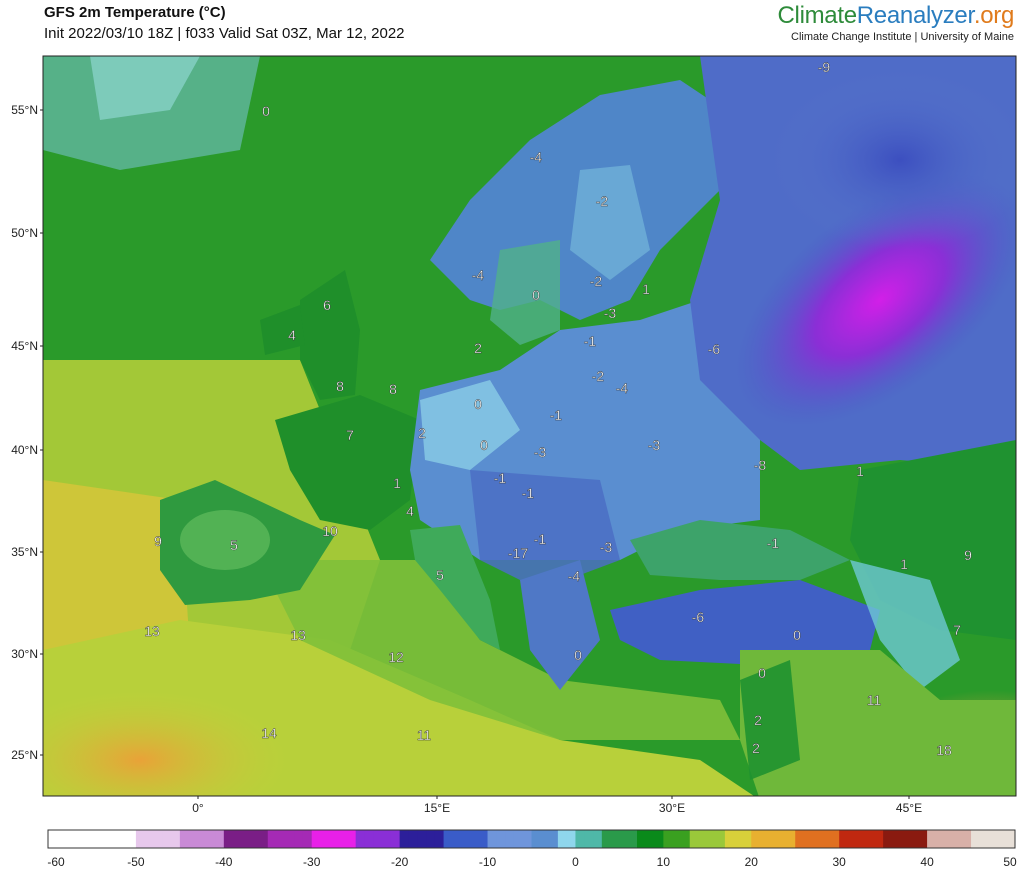 This screenshot has height=870, width=1024. I want to click on colorbar-tick-label: 0, so click(575, 862).